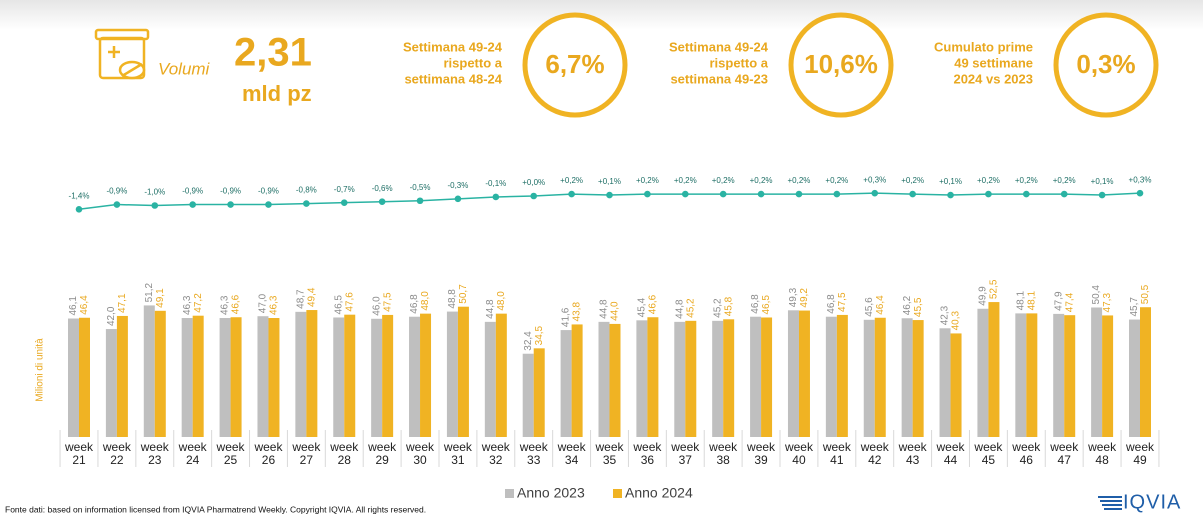 Image resolution: width=1203 pixels, height=517 pixels. What do you see at coordinates (874, 179) in the screenshot?
I see `trend-label: +0,3%` at bounding box center [874, 179].